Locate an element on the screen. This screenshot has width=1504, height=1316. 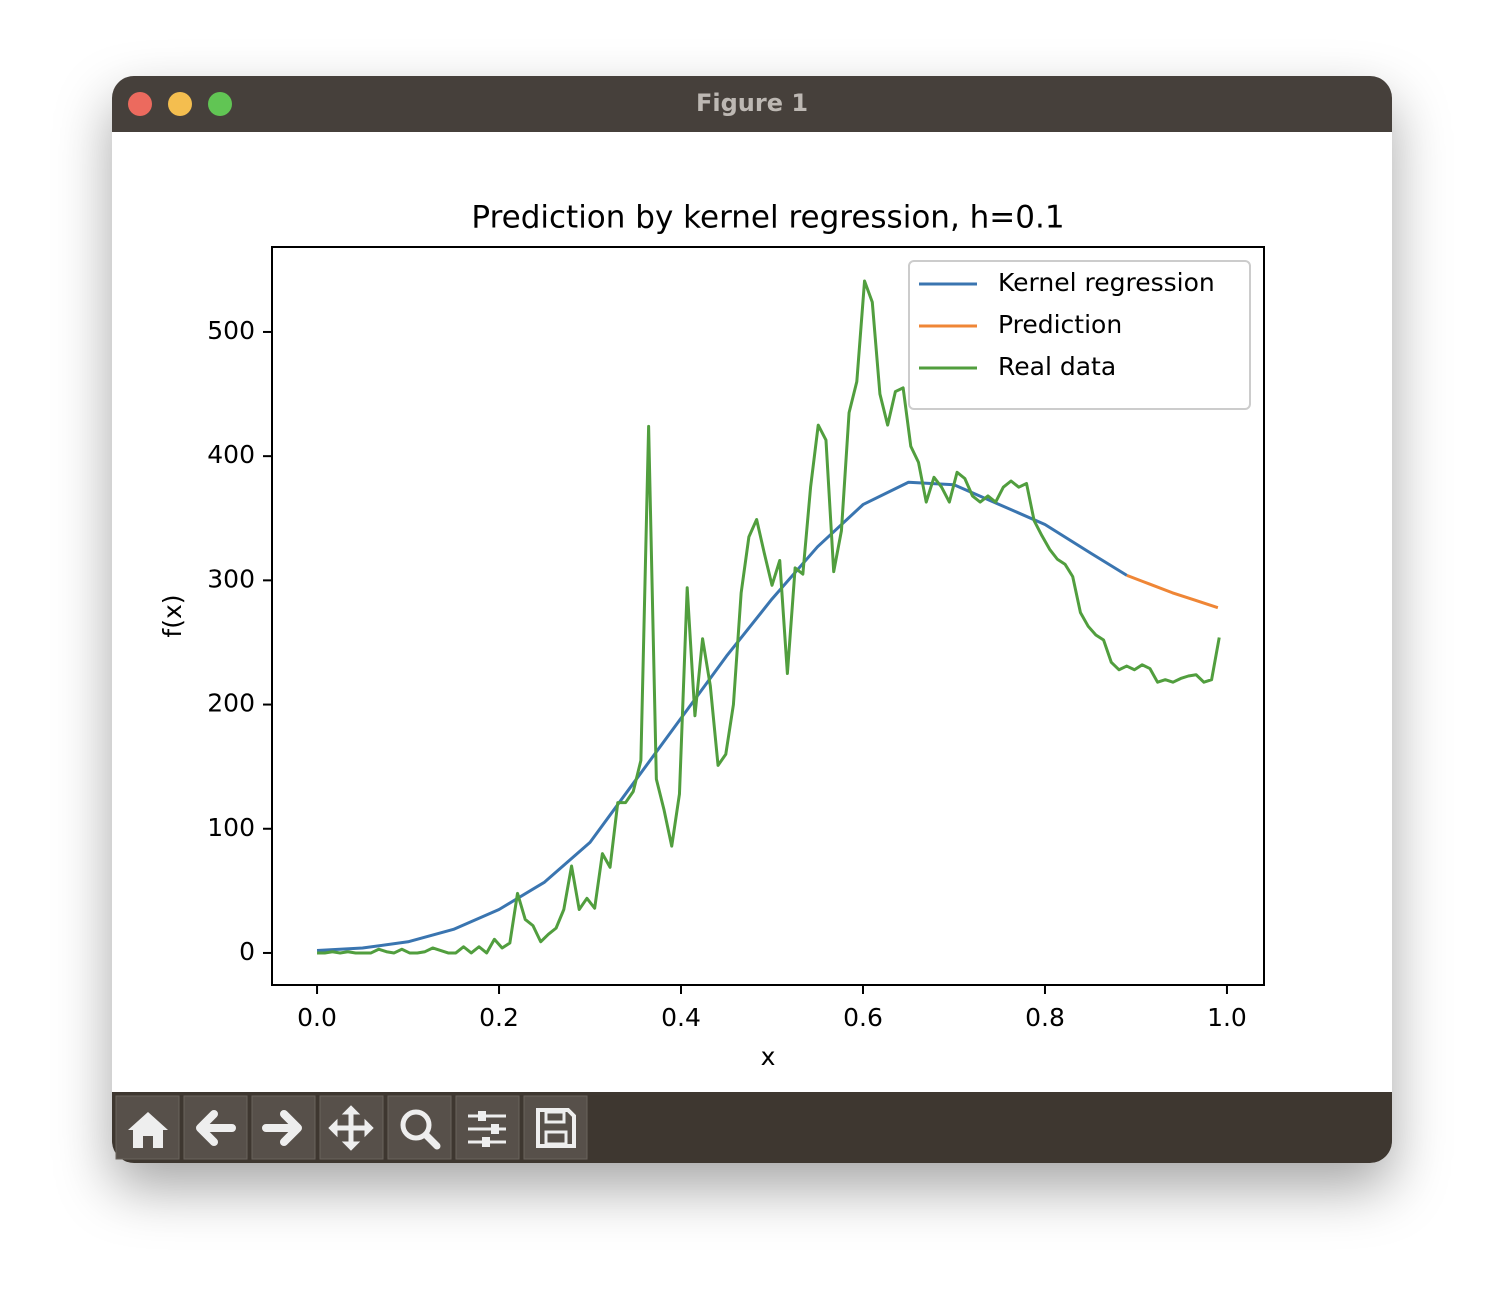
title-bar is located at coordinates (752, 104).